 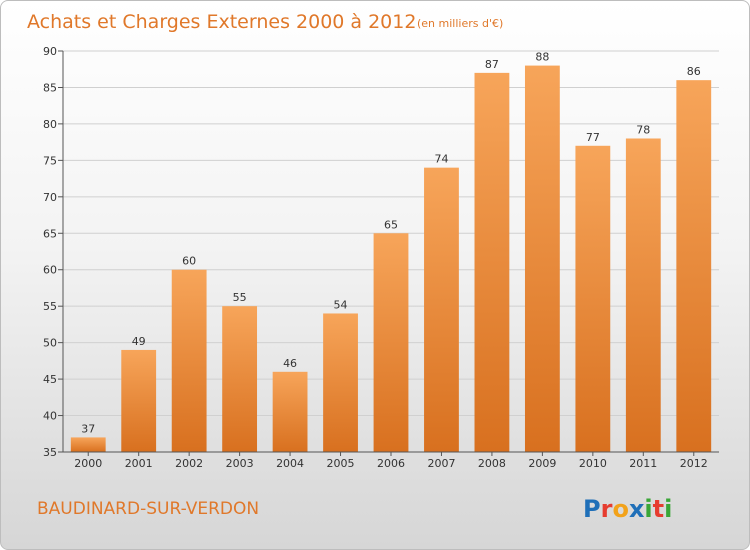 I want to click on x-tick-label: 2002, so click(x=189, y=463).